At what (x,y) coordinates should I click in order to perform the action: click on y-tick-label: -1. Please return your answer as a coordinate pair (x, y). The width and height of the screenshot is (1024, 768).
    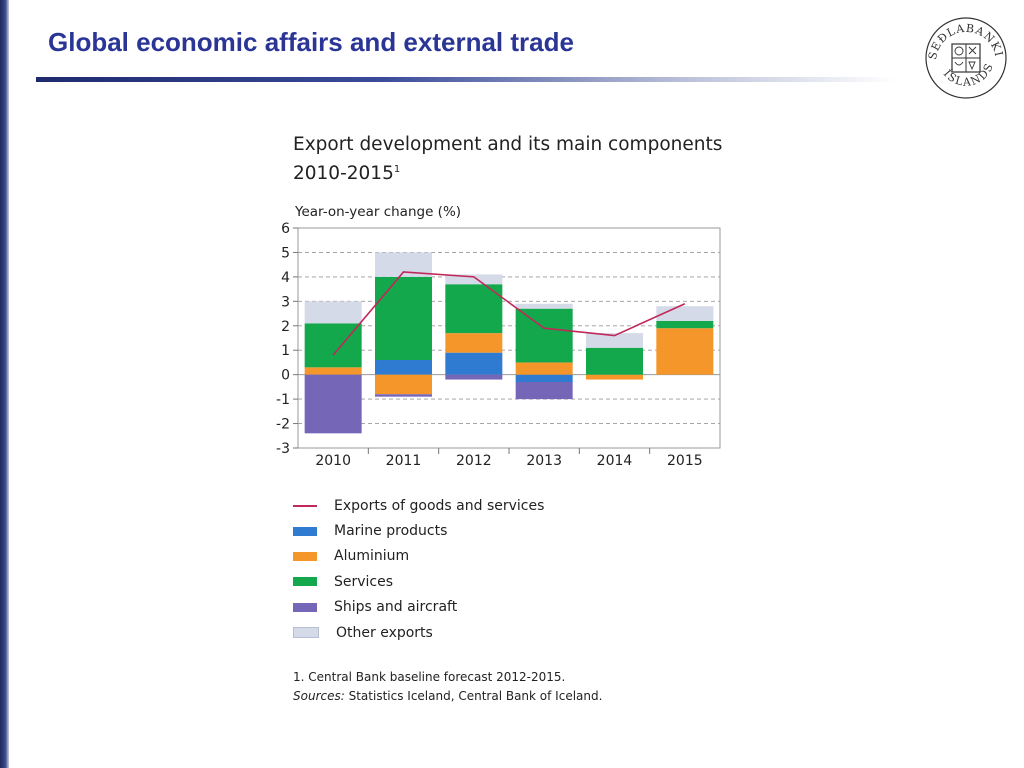
    Looking at the image, I should click on (283, 400).